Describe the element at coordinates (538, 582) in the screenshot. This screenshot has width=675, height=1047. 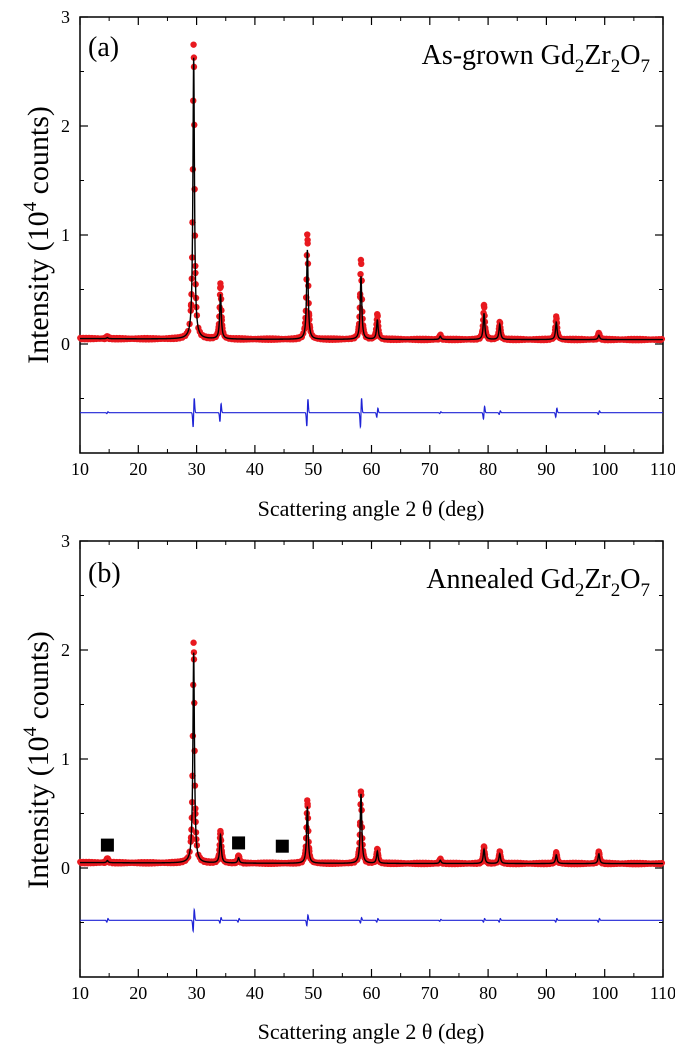
I see `sample-label: Annealed Gd2Zr2O7` at that location.